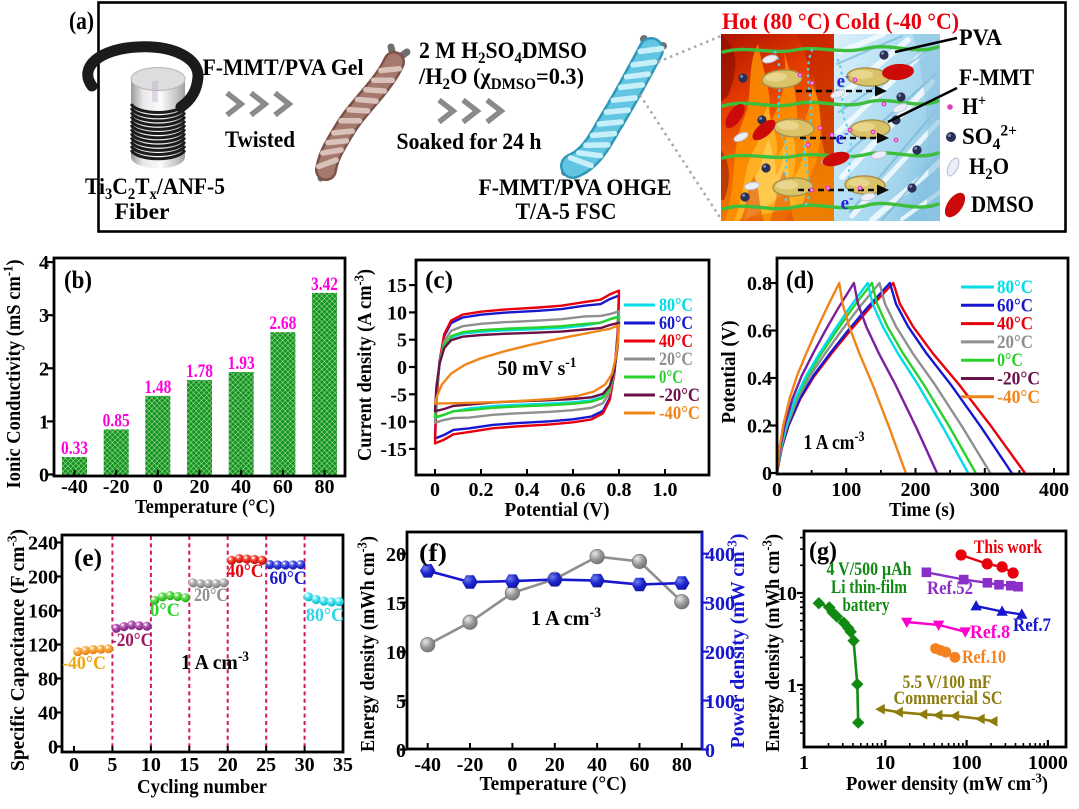 The height and width of the screenshot is (809, 1079). Describe the element at coordinates (990, 632) in the screenshot. I see `svg-text: Ref.8` at that location.